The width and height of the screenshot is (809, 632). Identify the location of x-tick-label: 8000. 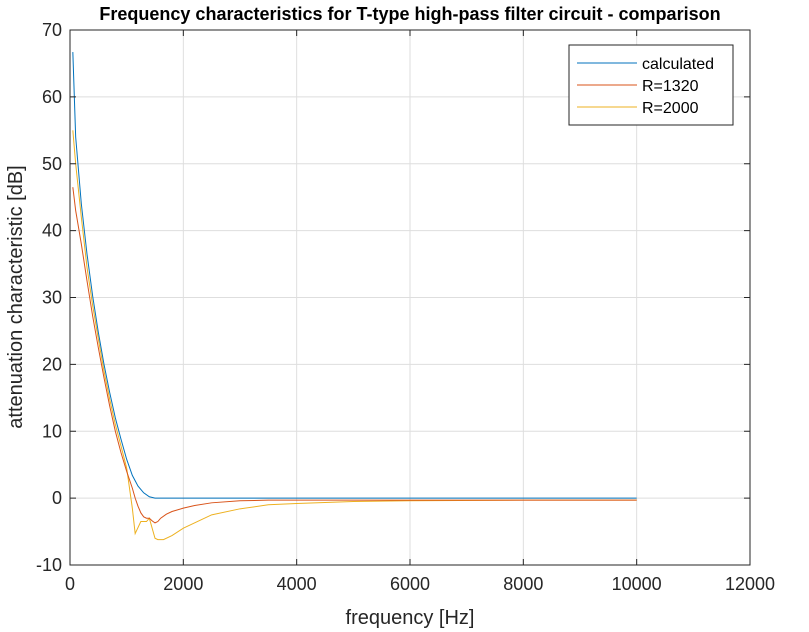
(523, 584).